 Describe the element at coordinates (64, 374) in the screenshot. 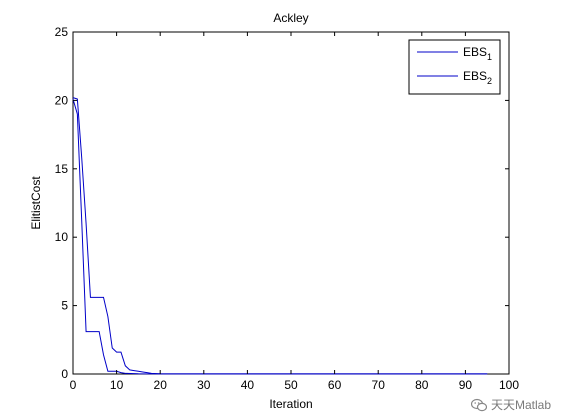

I see `y-tick-label: 0` at that location.